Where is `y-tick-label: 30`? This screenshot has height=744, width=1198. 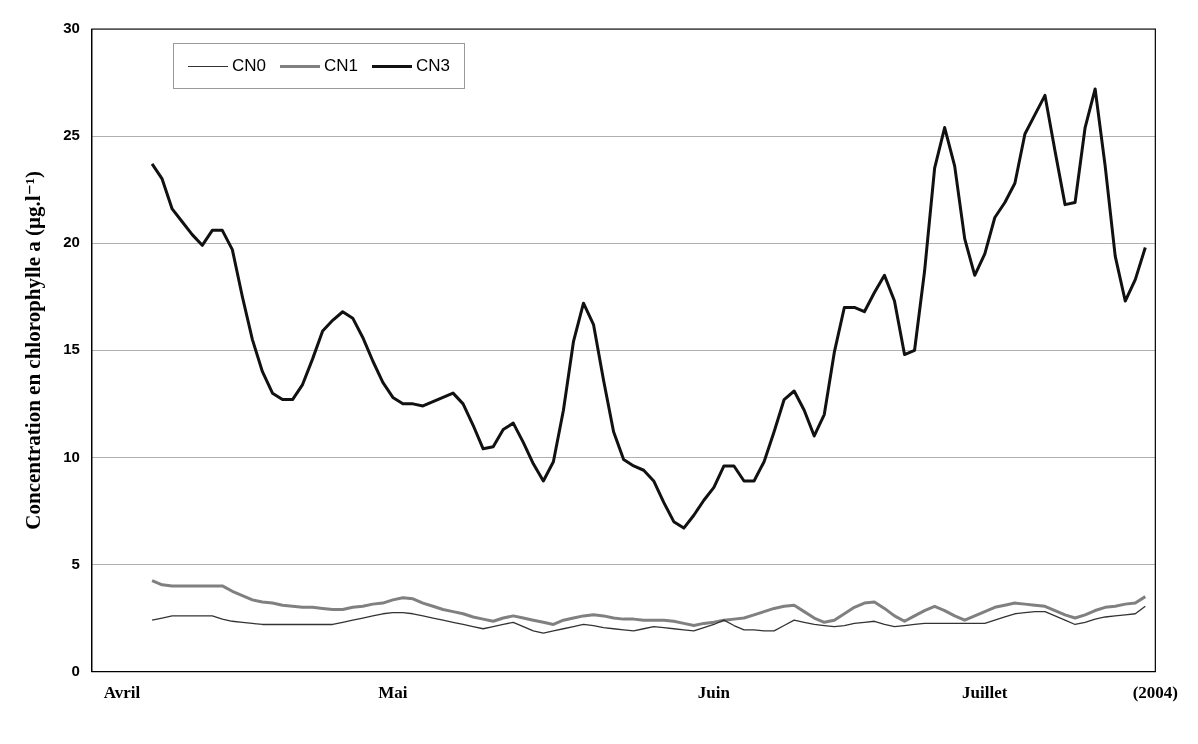 y-tick-label: 30 is located at coordinates (71, 28).